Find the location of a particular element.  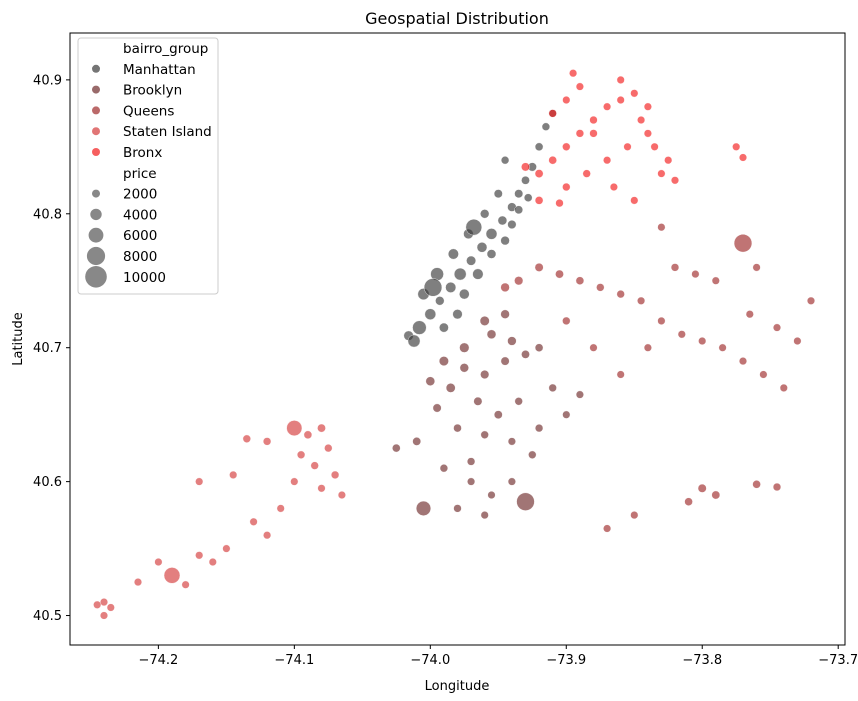

y-tick-label: 40.8 is located at coordinates (47, 214).